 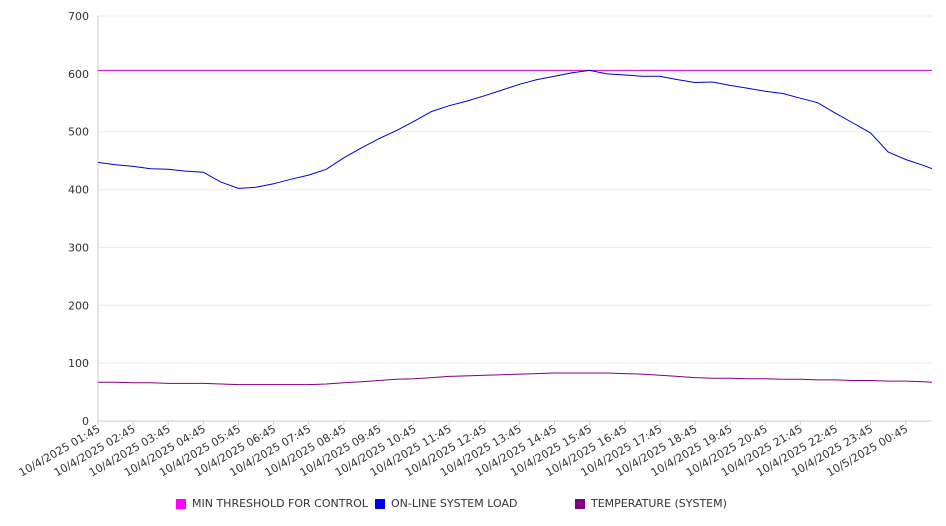 I want to click on y-tick-label: 500, so click(x=78, y=132).